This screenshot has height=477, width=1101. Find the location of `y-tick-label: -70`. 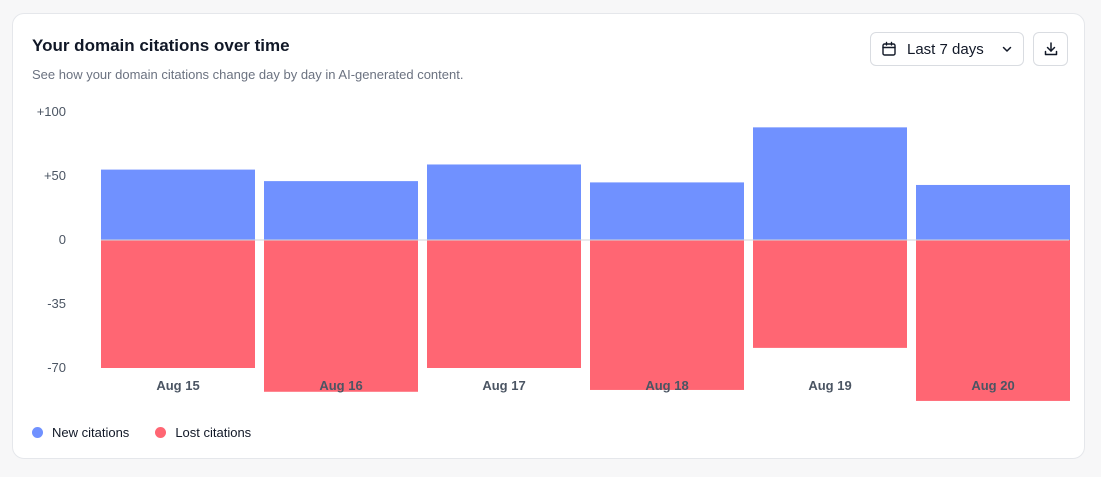

y-tick-label: -70 is located at coordinates (56, 367).